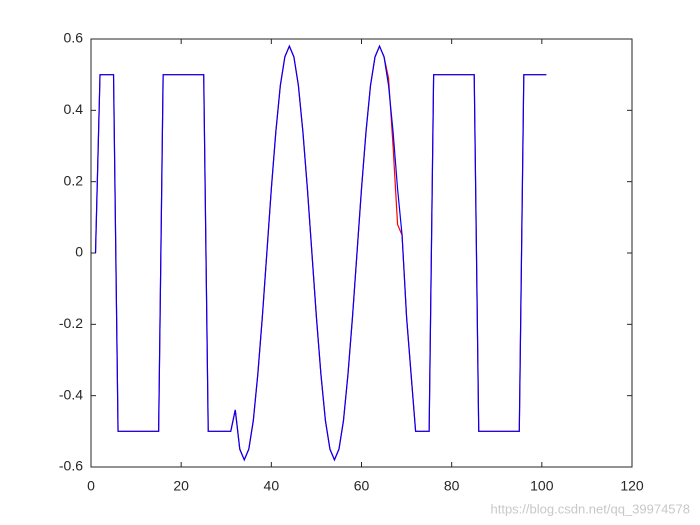  I want to click on watermark: https://blog.csdn.net/qq_39974578, so click(591, 508).